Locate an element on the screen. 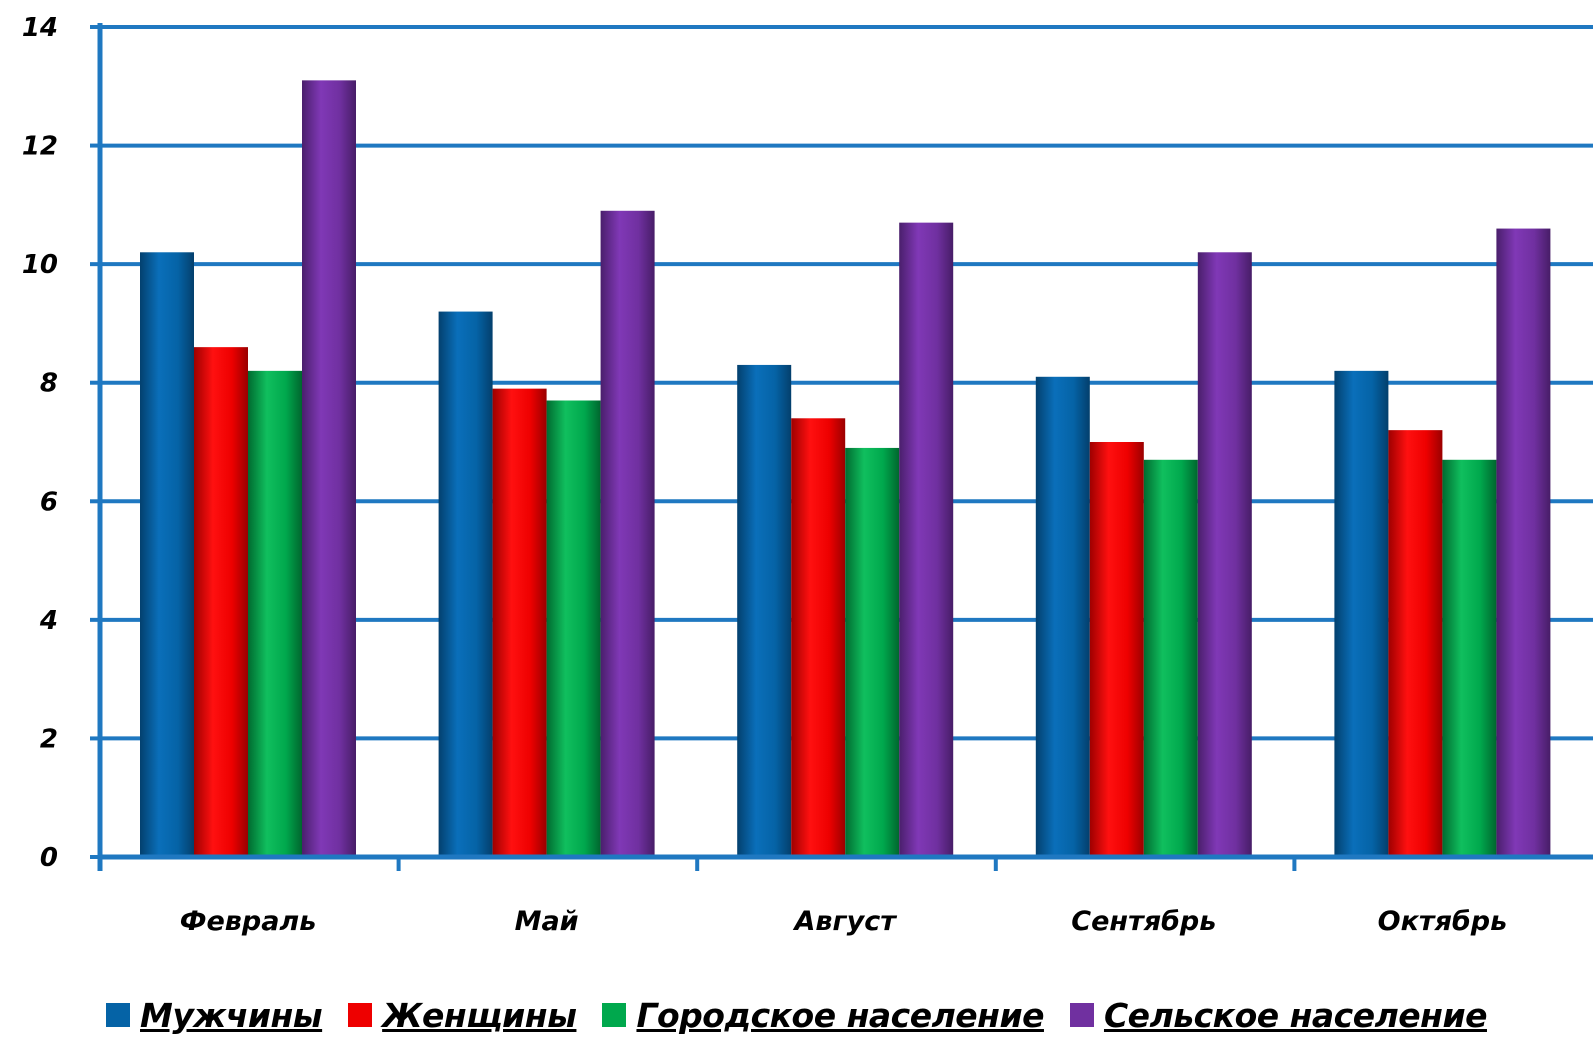 The width and height of the screenshot is (1593, 1049). bar-2-Февраль is located at coordinates (221, 602).